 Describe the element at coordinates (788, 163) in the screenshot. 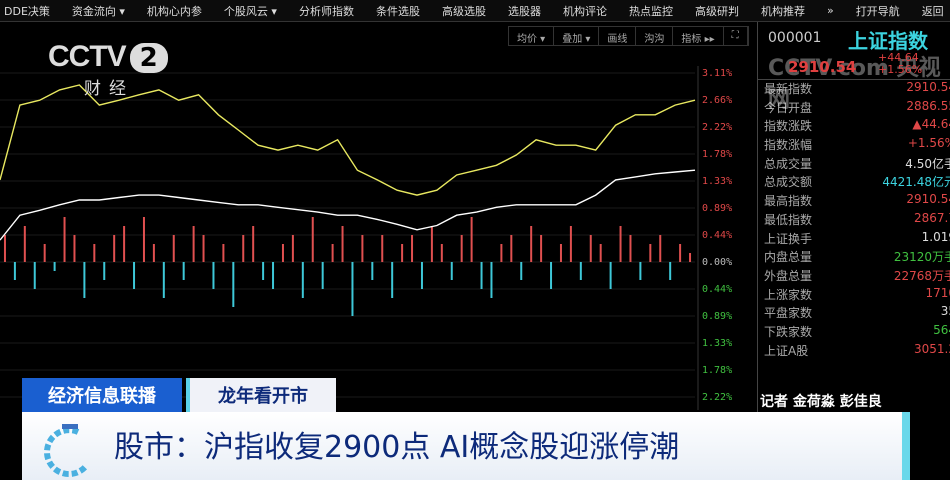

I see `quote-label: 总成交量` at that location.